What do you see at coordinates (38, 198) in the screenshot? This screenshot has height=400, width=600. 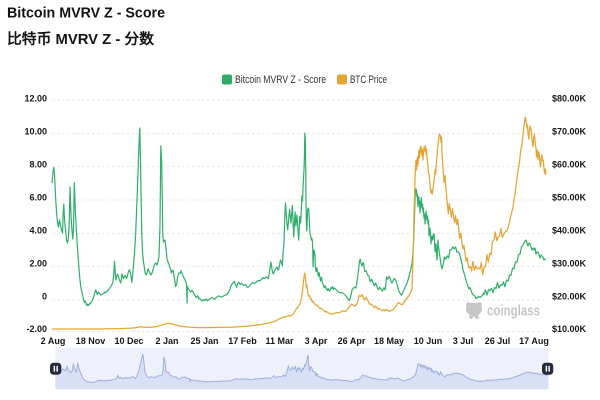 I see `svg-text: 6.00` at bounding box center [38, 198].